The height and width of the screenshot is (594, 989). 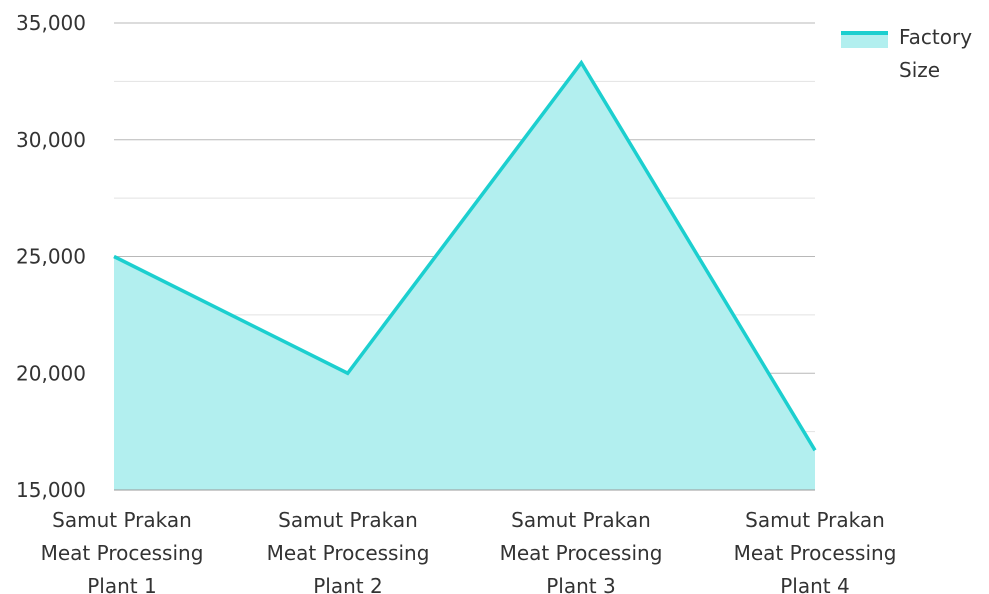 I want to click on y-tick-label: 35,000, so click(x=51, y=23).